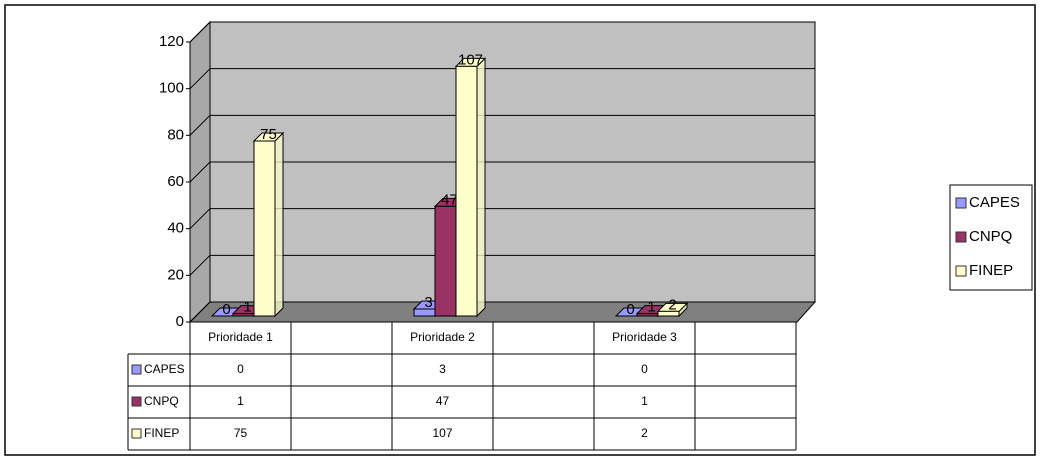  Describe the element at coordinates (470, 59) in the screenshot. I see `value-label: 107` at that location.